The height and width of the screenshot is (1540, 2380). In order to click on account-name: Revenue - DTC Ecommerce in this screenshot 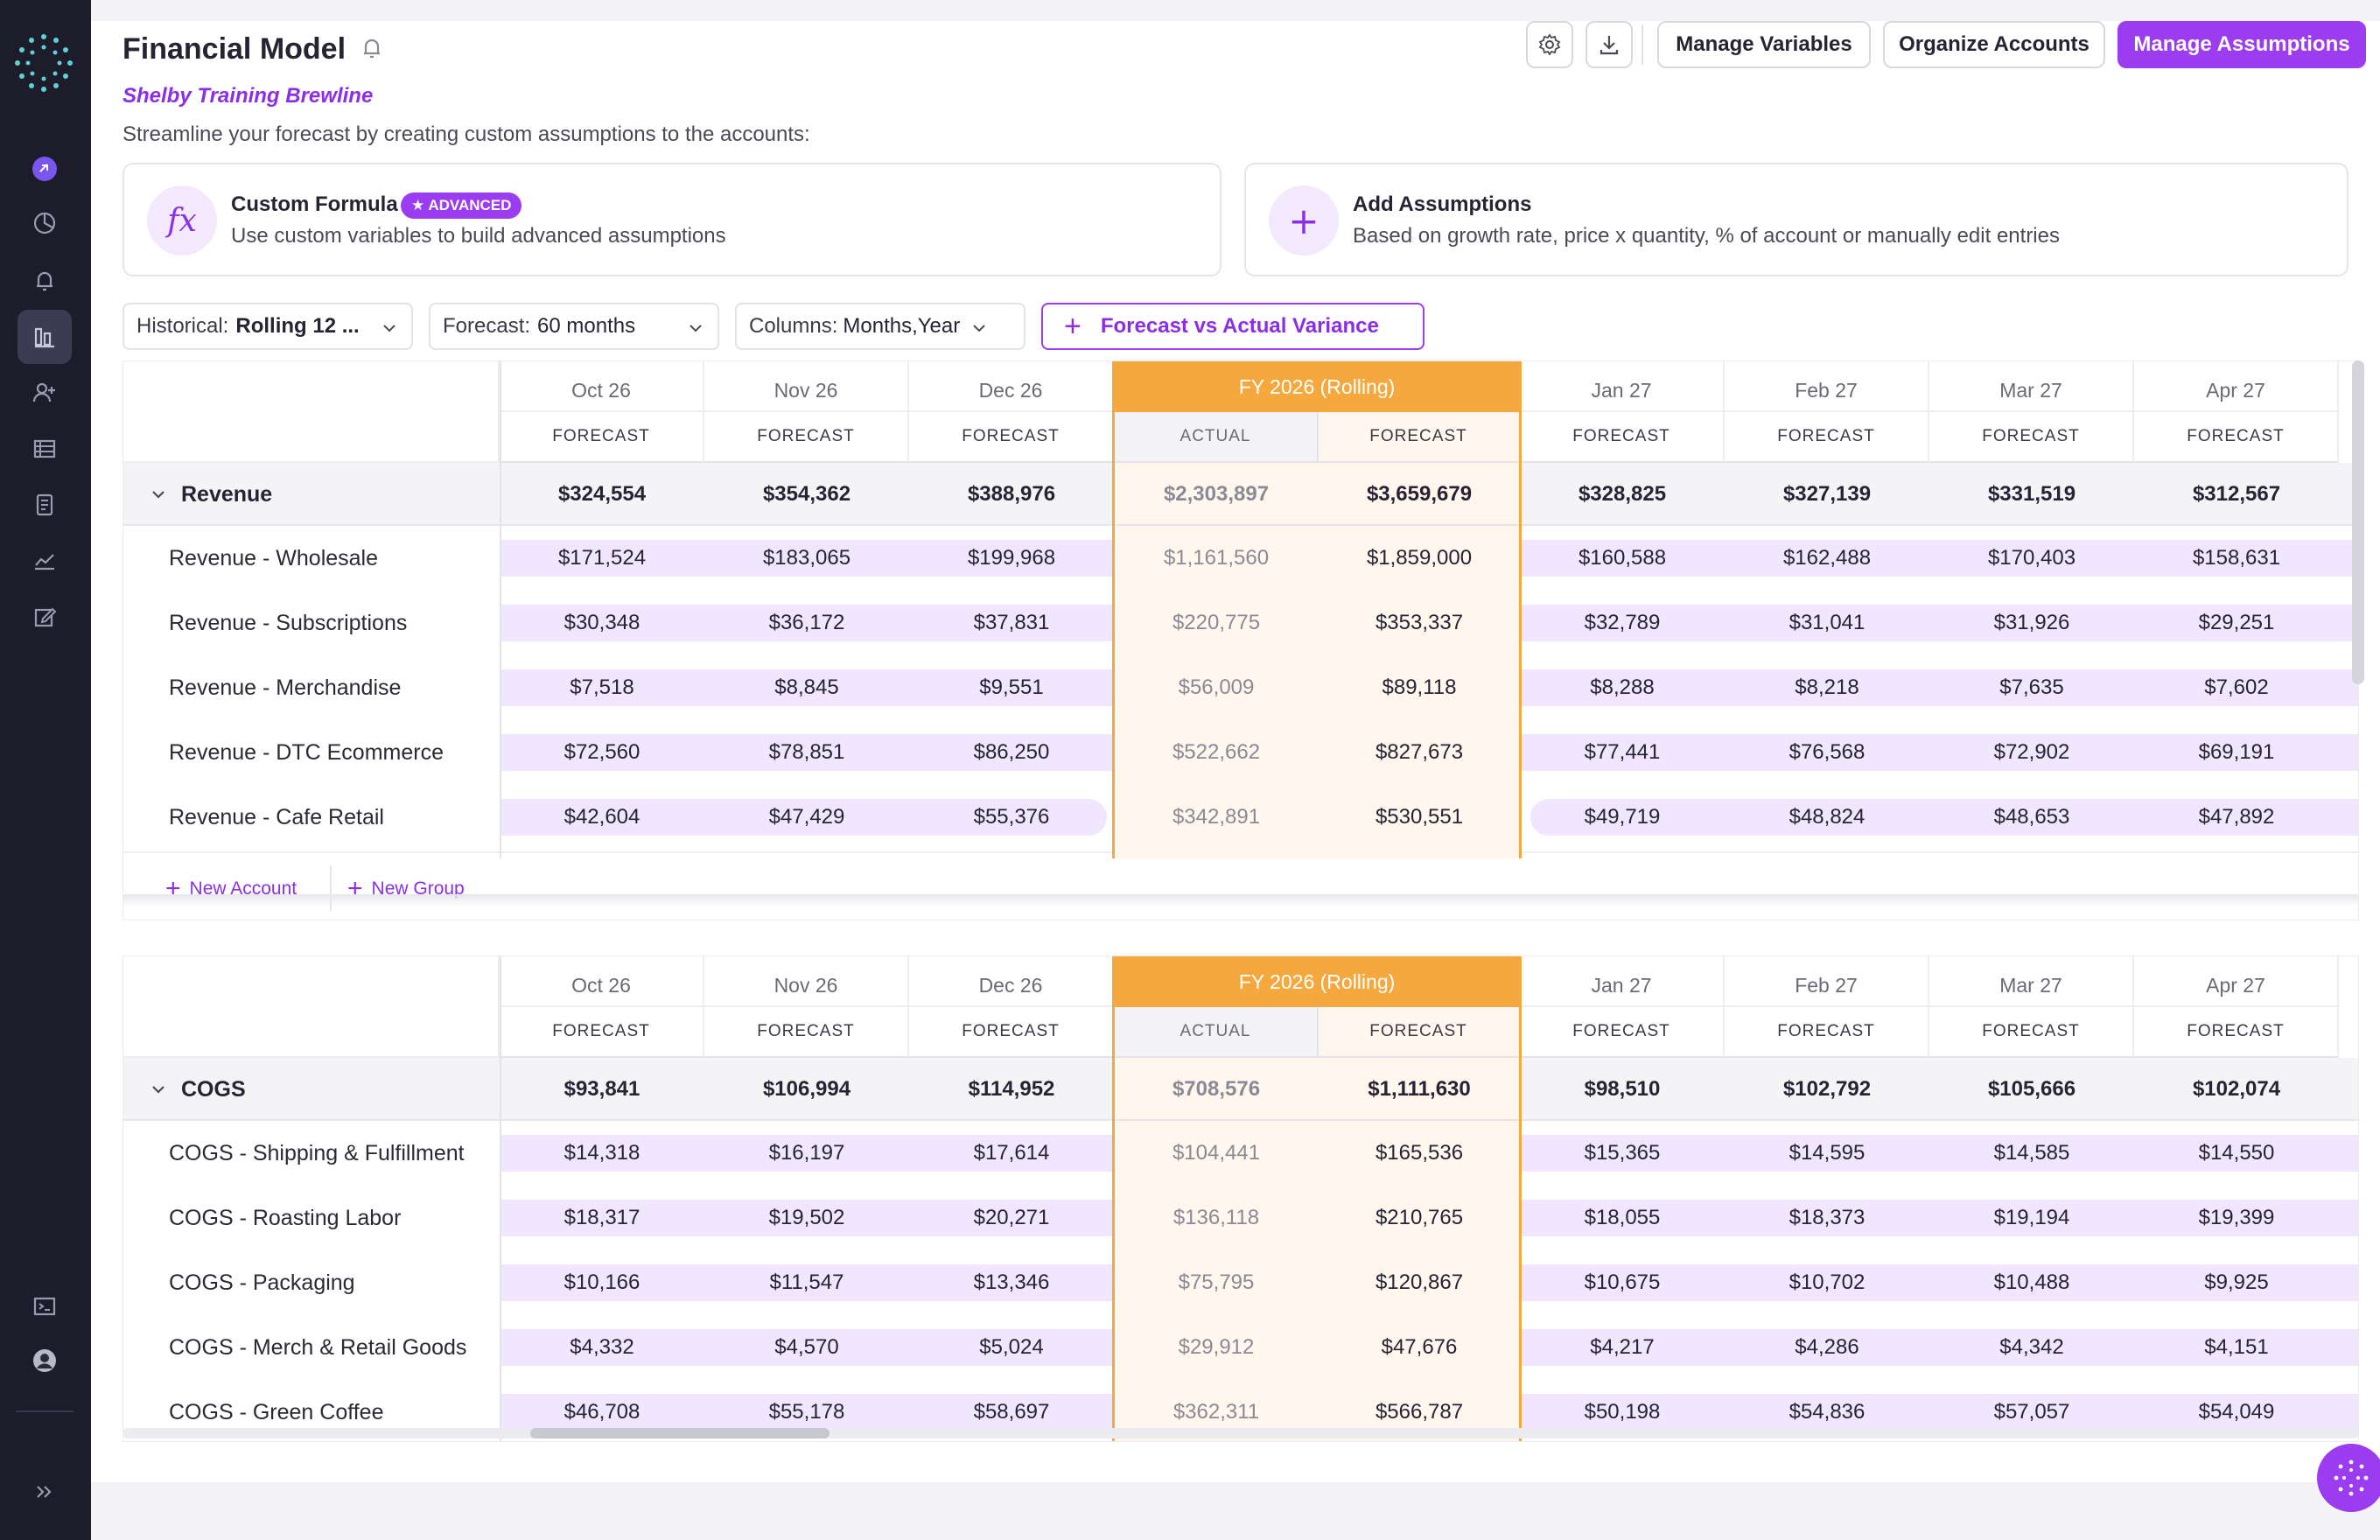, I will do `click(306, 752)`.